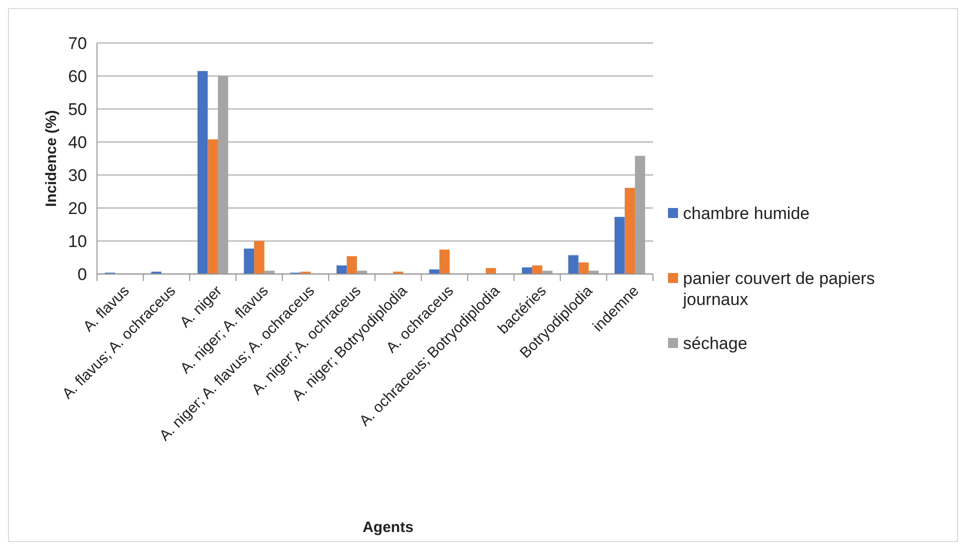 Image resolution: width=966 pixels, height=550 pixels. I want to click on y-tick-label: 60, so click(77, 76).